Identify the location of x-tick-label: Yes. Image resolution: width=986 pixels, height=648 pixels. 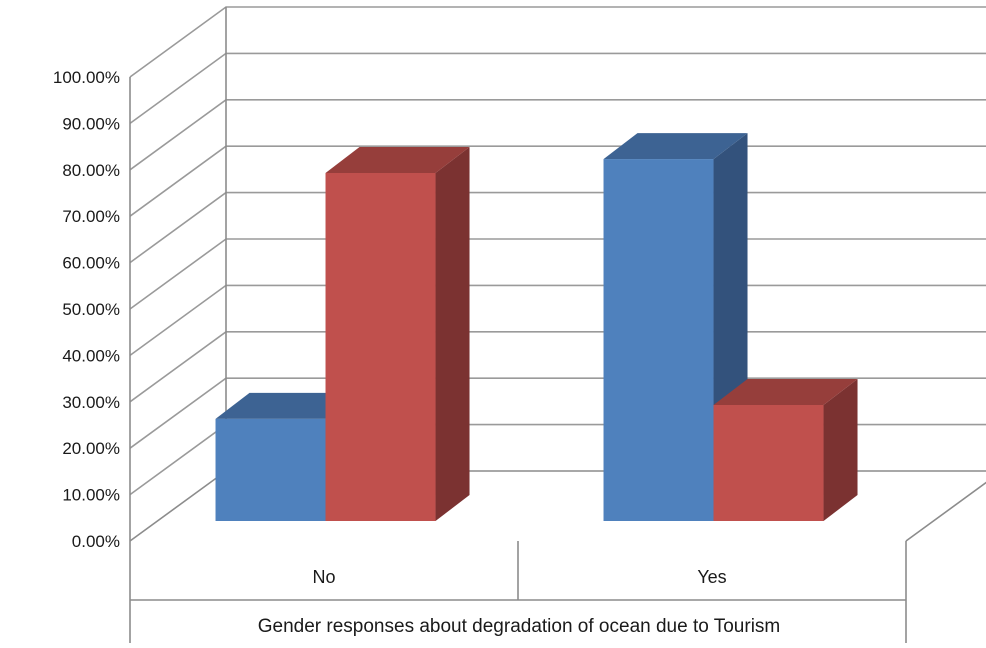
(711, 577).